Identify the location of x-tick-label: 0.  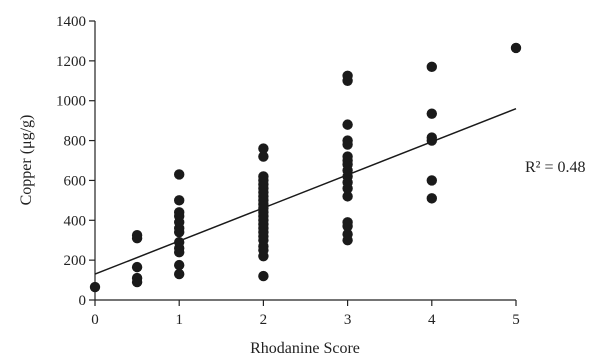
(95, 320).